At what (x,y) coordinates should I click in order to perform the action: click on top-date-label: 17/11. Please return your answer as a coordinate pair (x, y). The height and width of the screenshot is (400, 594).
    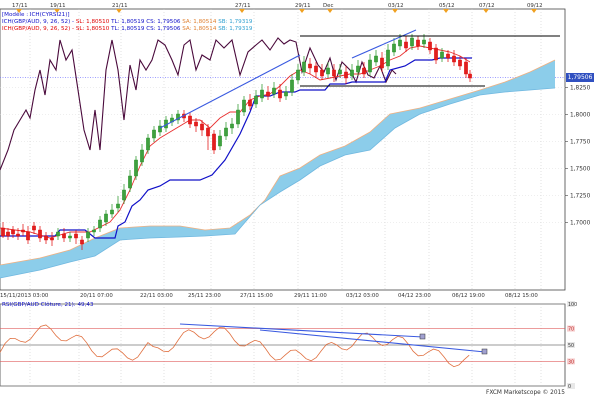
    Looking at the image, I should click on (20, 6).